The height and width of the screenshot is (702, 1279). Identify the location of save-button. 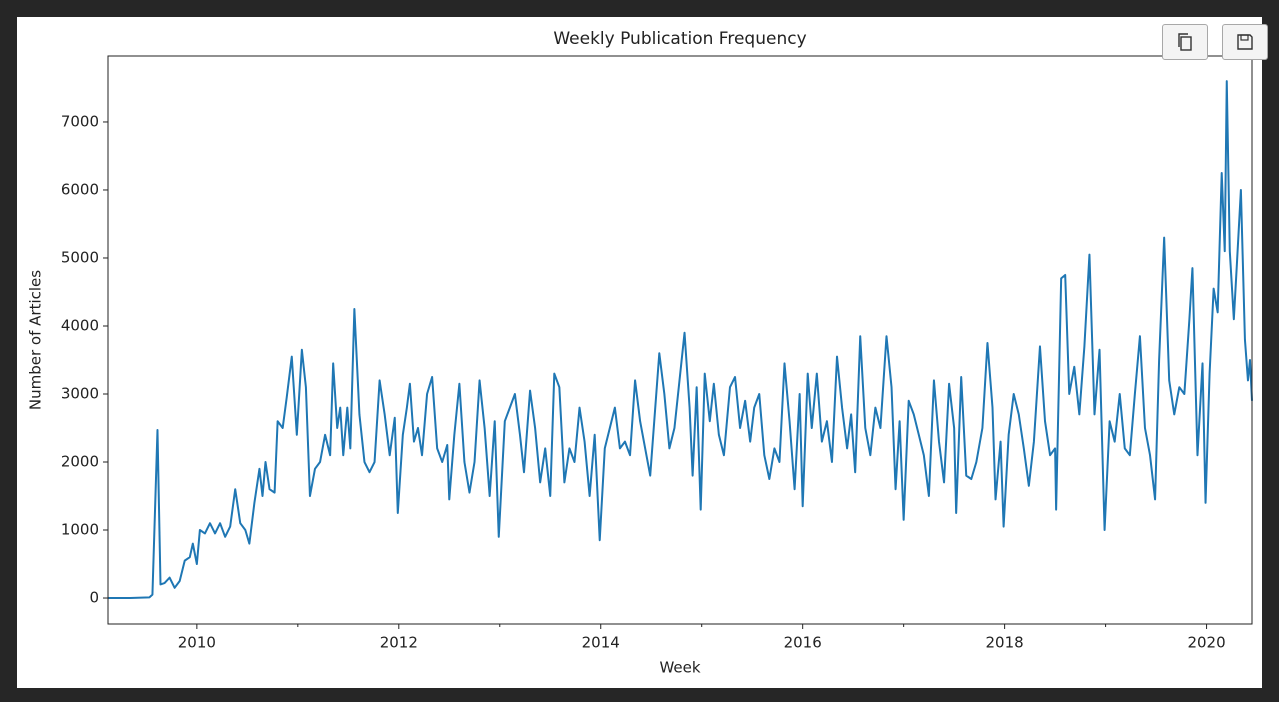
(1245, 42).